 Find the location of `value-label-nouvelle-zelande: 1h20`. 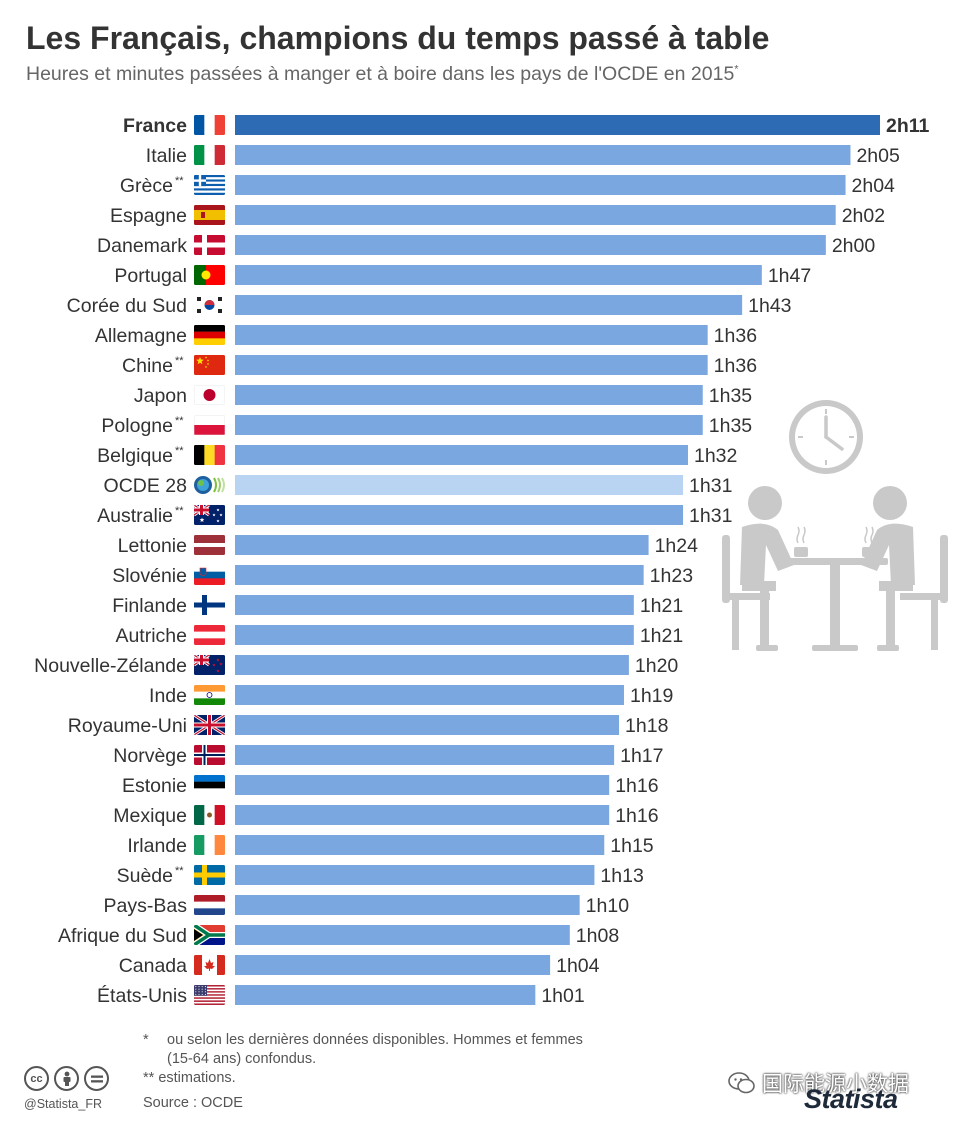

value-label-nouvelle-zelande: 1h20 is located at coordinates (657, 666).